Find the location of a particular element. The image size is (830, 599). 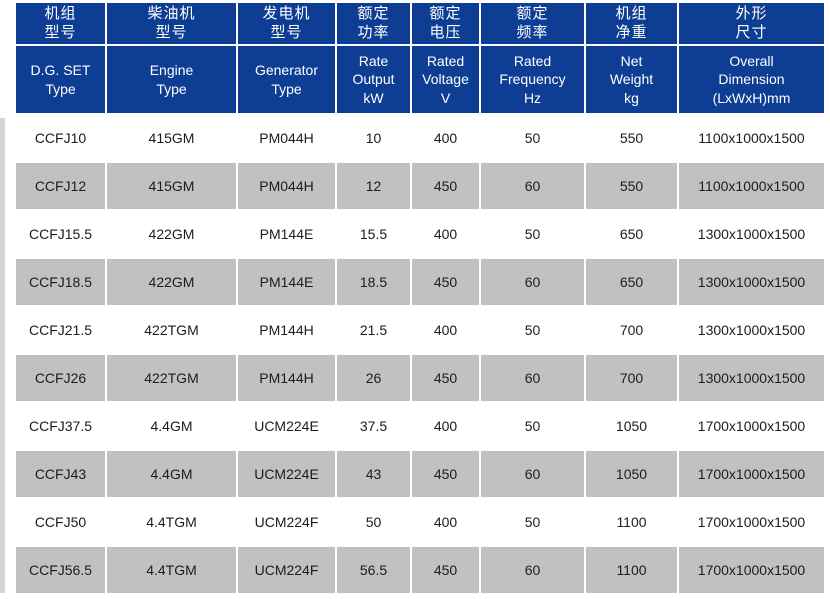

cell-dg-set-type: CCFJ37.5 is located at coordinates (60, 426).